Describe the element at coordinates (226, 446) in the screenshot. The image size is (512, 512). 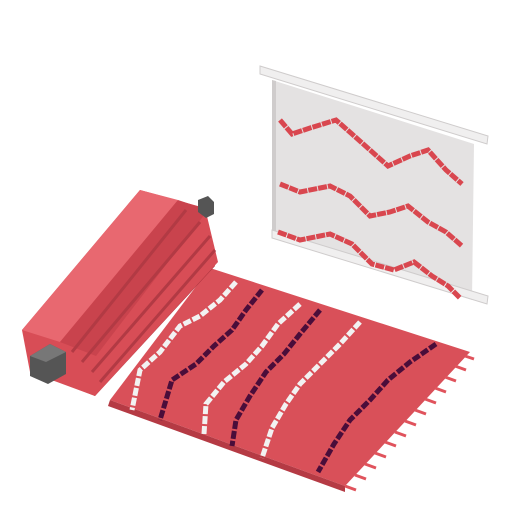
I see `rug-edge` at that location.